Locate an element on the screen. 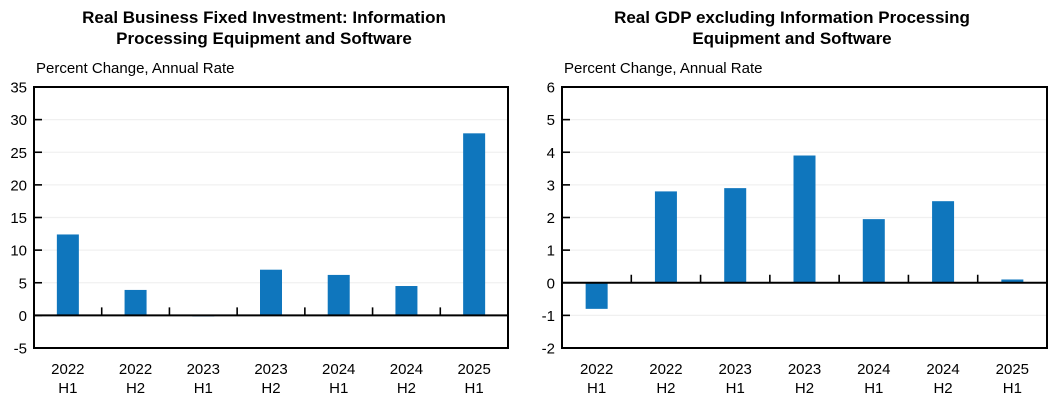 Image resolution: width=1056 pixels, height=404 pixels. y-tick-label: 25 is located at coordinates (18, 153).